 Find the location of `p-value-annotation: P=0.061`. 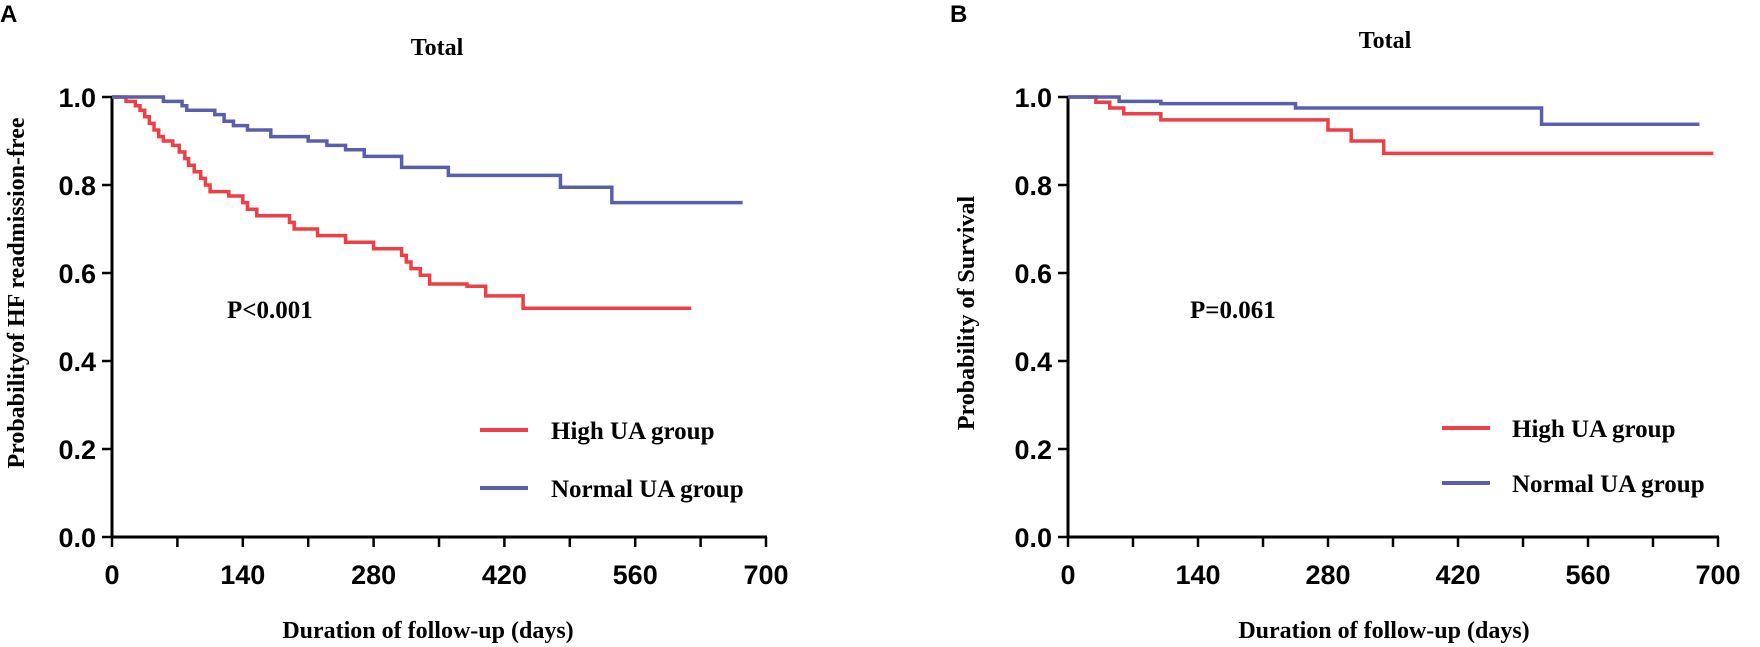

p-value-annotation: P=0.061 is located at coordinates (1233, 310).